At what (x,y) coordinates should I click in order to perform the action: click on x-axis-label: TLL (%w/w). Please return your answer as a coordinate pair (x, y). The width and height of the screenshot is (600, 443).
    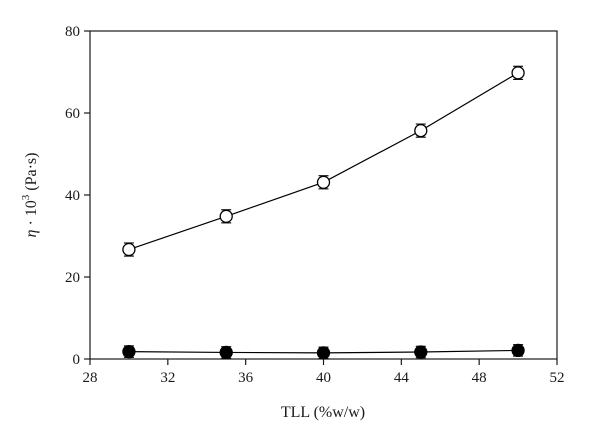
    Looking at the image, I should click on (323, 412).